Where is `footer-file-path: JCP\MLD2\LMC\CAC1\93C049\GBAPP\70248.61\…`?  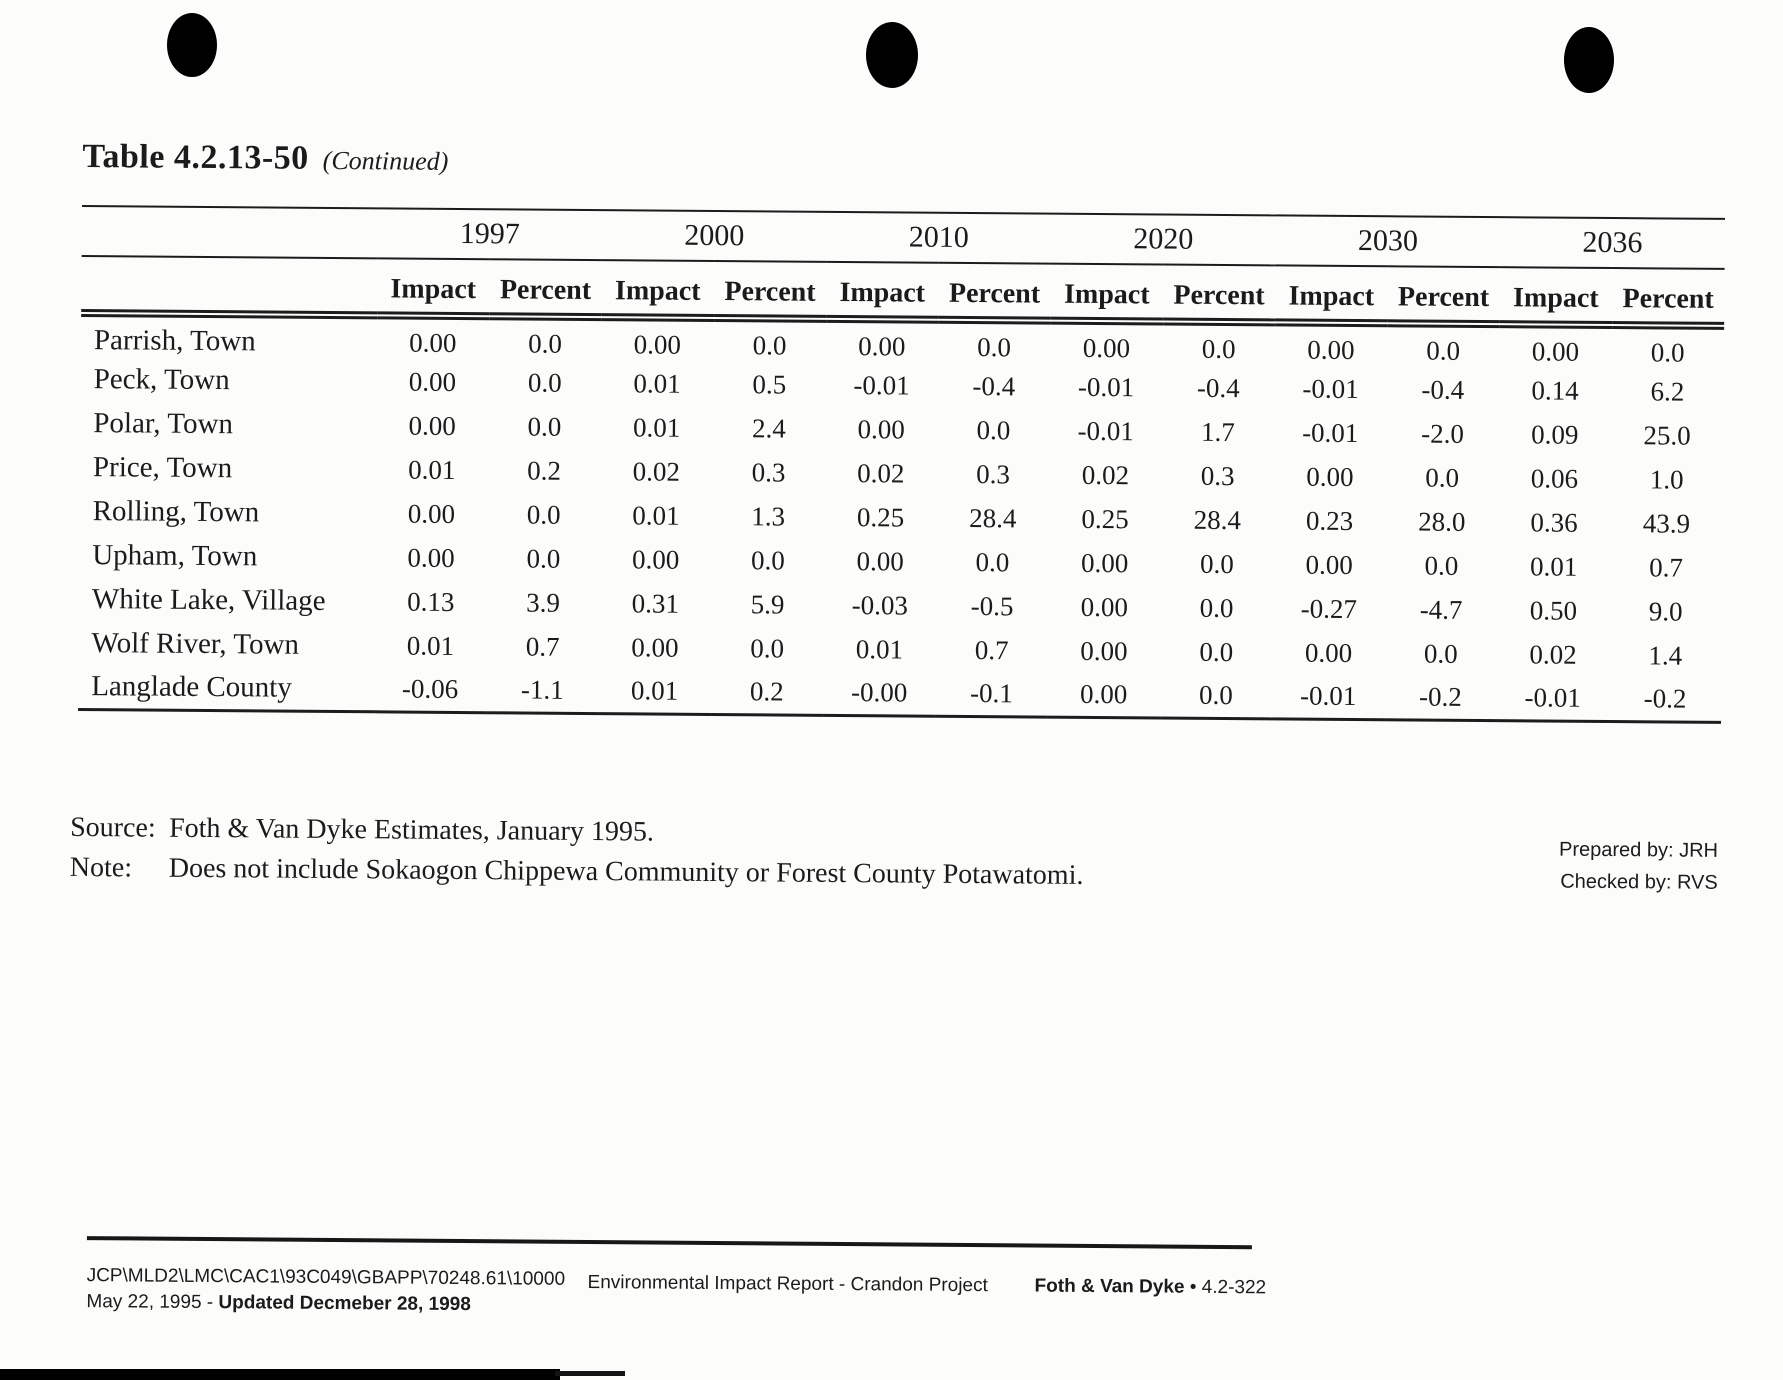
footer-file-path: JCP\MLD2\LMC\CAC1\93C049\GBAPP\70248.61\… is located at coordinates (326, 1277).